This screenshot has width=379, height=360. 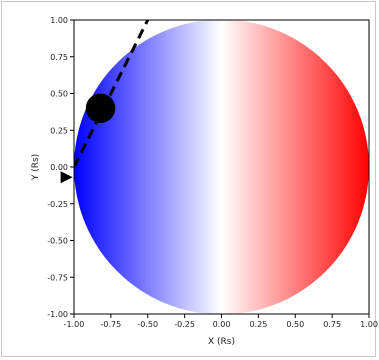 I want to click on y-tick-label: 1.00, so click(x=59, y=20).